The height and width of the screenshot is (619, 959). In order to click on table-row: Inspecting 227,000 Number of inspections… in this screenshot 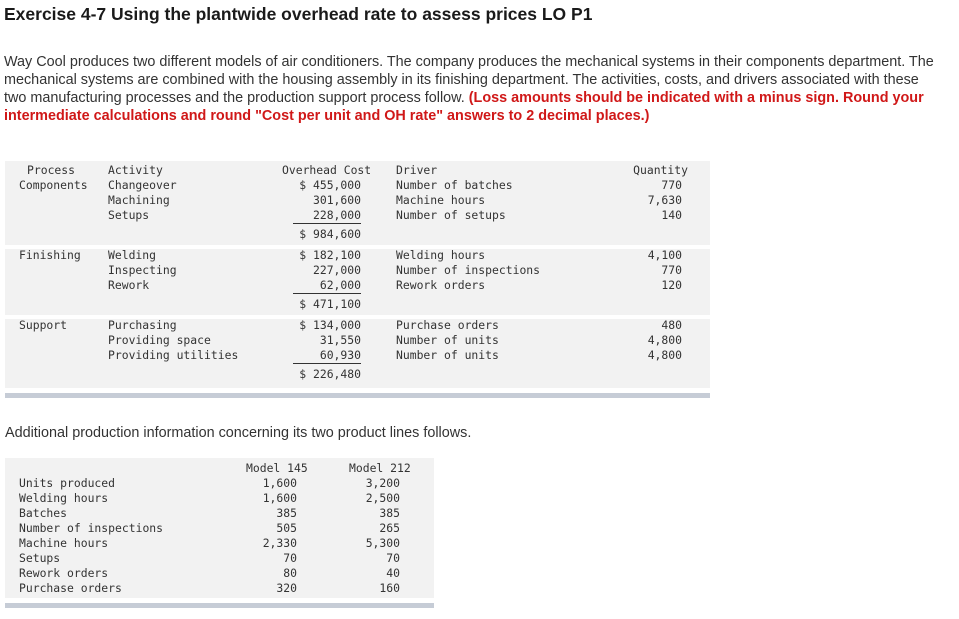, I will do `click(357, 270)`.